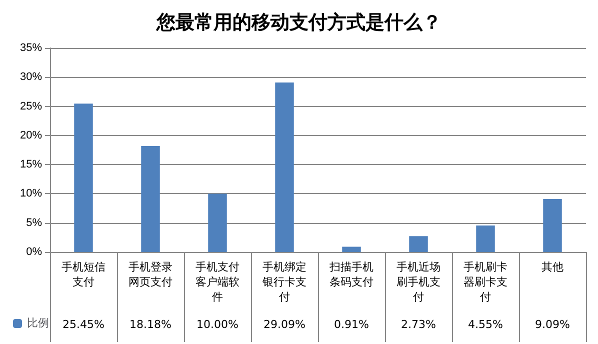 Image resolution: width=598 pixels, height=344 pixels. What do you see at coordinates (553, 267) in the screenshot?
I see `x-tick-label: 其他` at bounding box center [553, 267].